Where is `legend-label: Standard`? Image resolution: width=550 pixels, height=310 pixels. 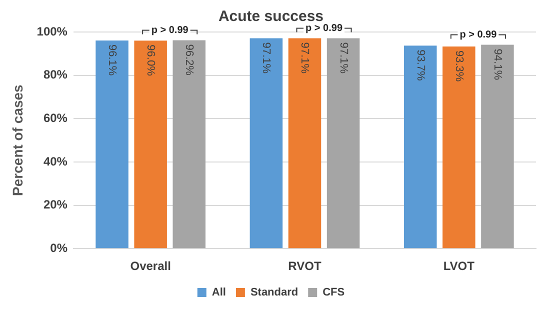
legend-label: Standard is located at coordinates (274, 292).